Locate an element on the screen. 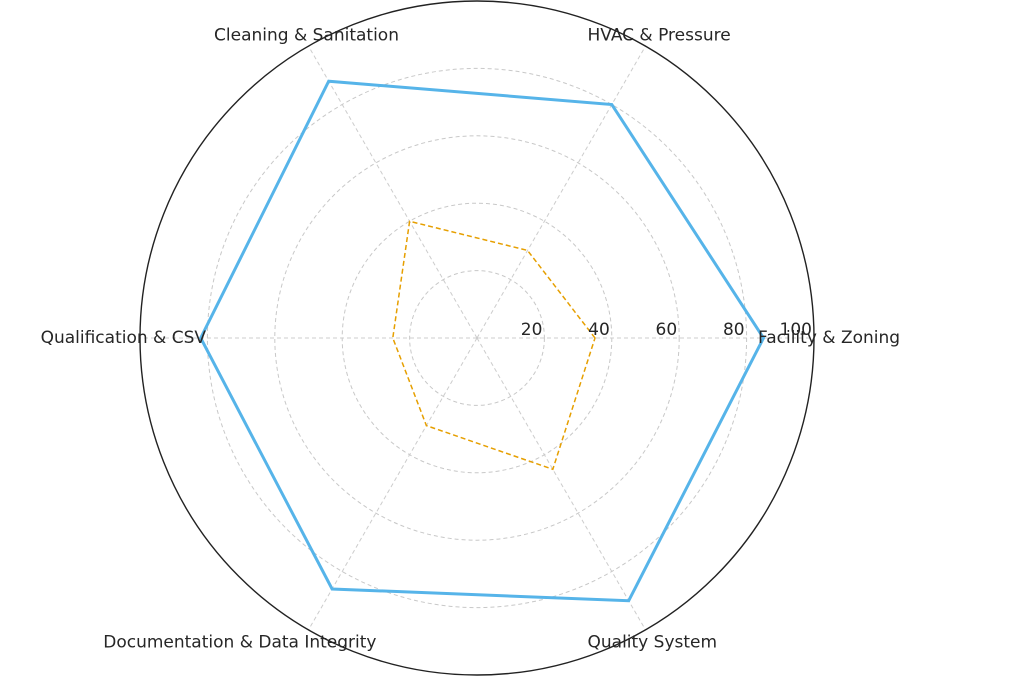 The height and width of the screenshot is (697, 1010). radial-tick-label: 80 is located at coordinates (734, 330).